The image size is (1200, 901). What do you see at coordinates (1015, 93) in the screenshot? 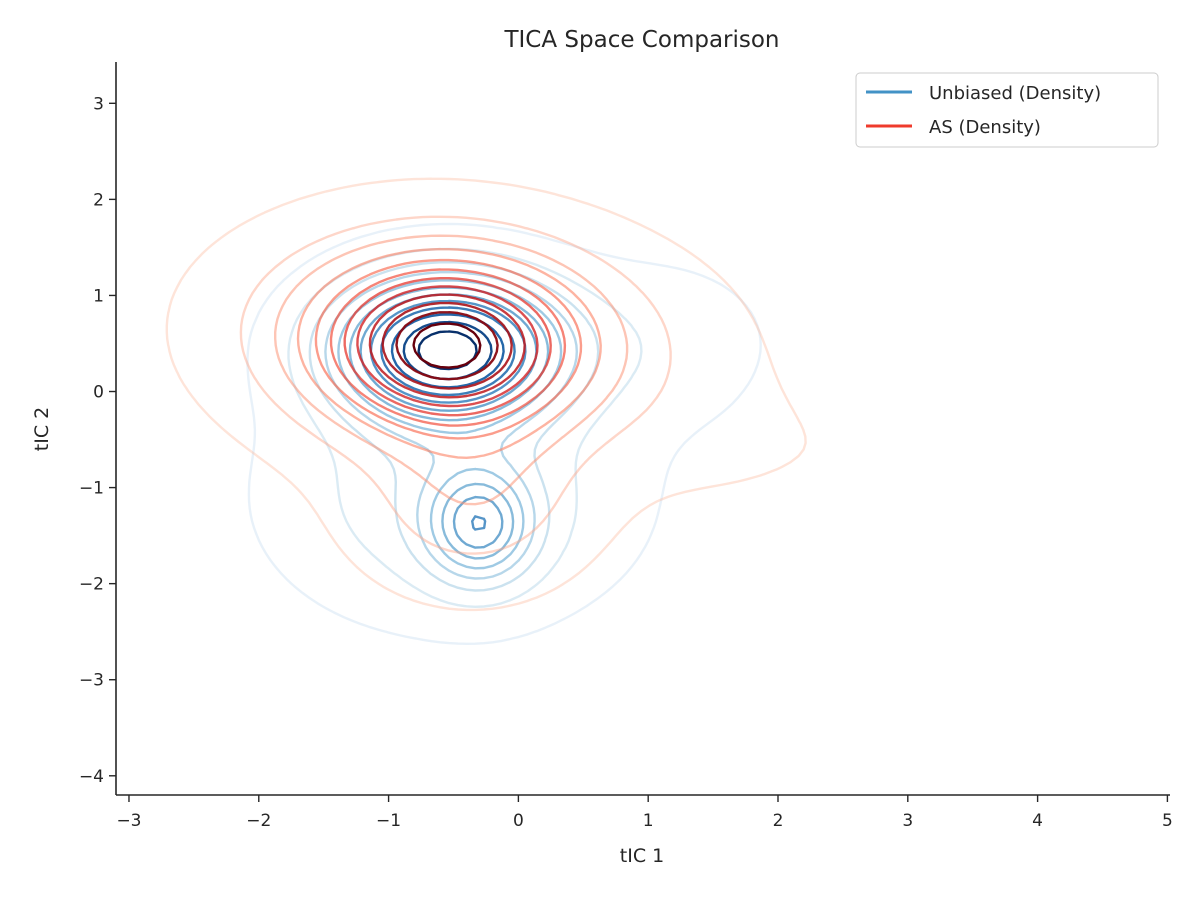
I see `legend-label-unbiased: Unbiased (Density)` at bounding box center [1015, 93].